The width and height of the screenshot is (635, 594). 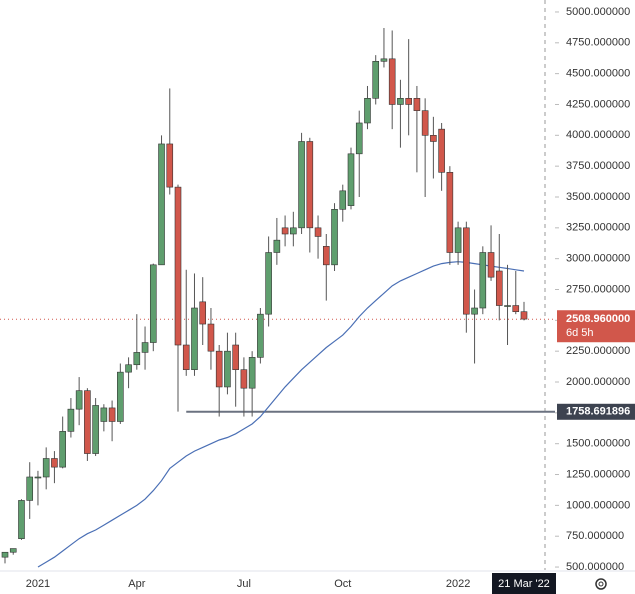 What do you see at coordinates (598, 197) in the screenshot?
I see `y-tick-label: 3500.000000` at bounding box center [598, 197].